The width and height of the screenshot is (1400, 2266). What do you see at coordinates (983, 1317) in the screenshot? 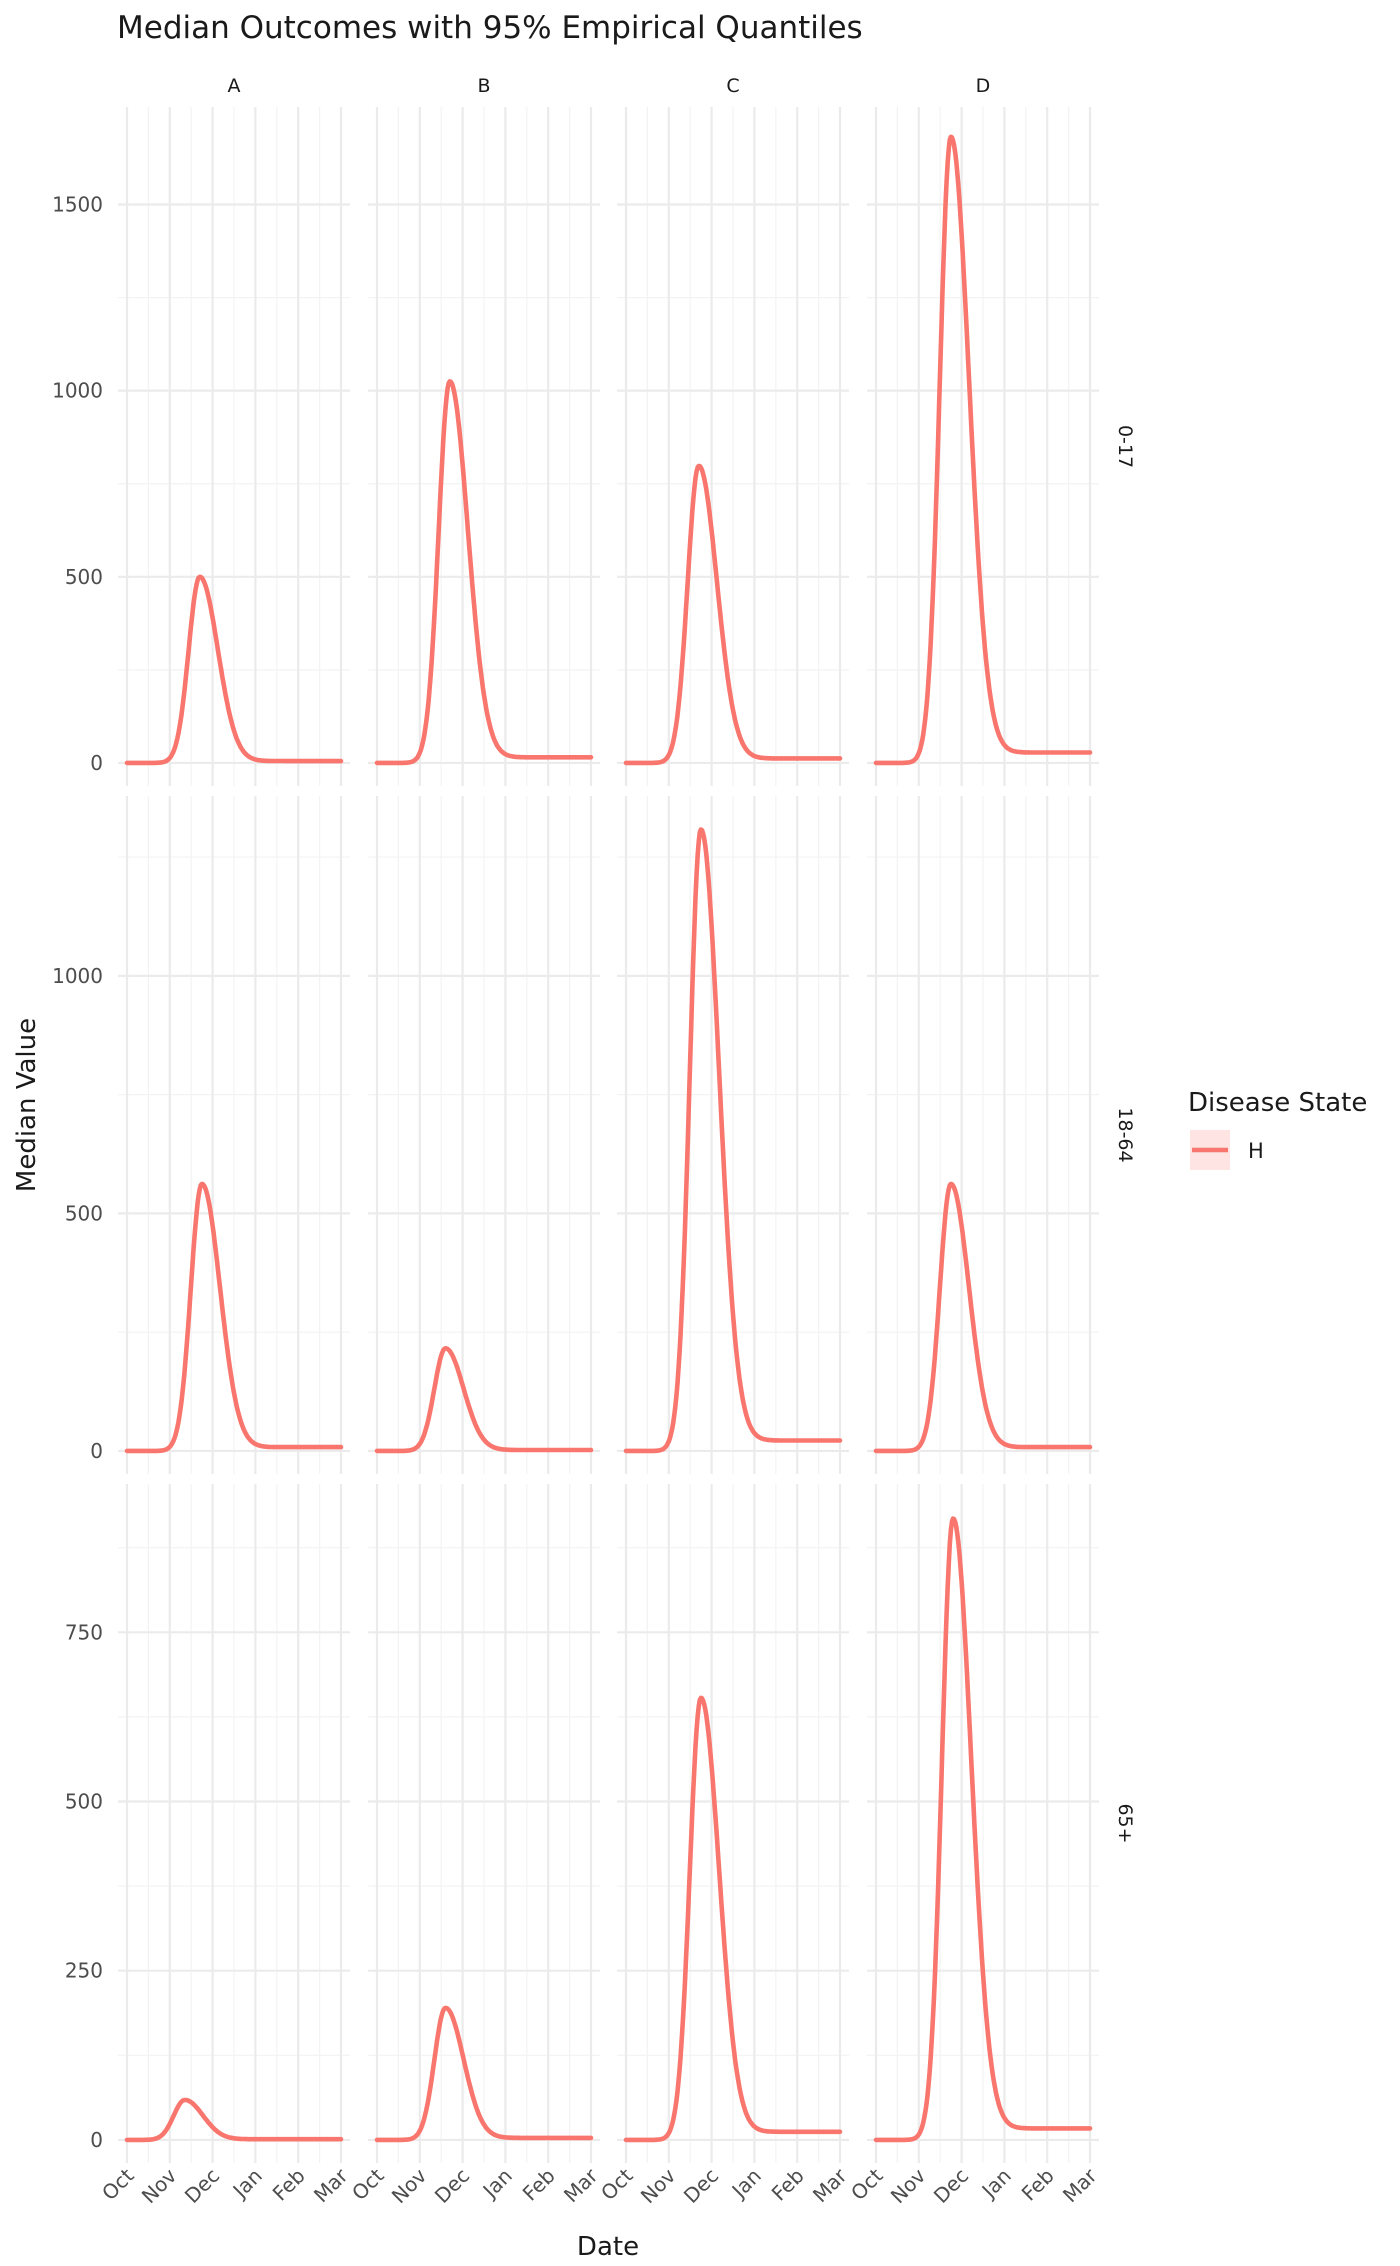
I see `series-line-18-64-D` at bounding box center [983, 1317].